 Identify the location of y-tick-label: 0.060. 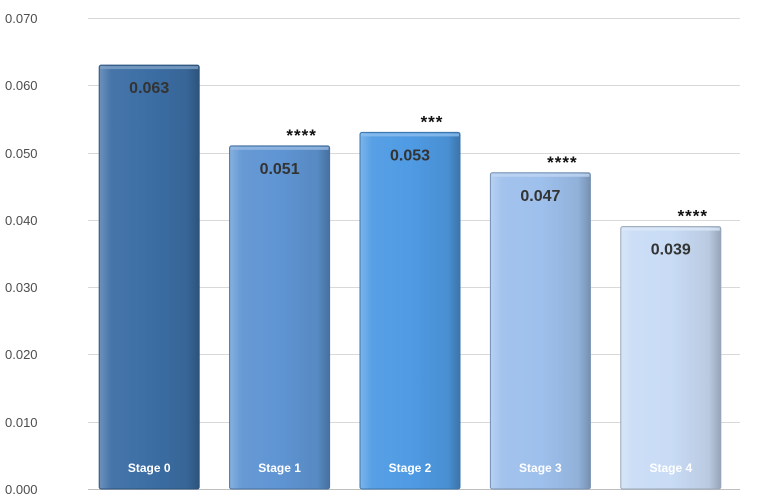
(21, 85).